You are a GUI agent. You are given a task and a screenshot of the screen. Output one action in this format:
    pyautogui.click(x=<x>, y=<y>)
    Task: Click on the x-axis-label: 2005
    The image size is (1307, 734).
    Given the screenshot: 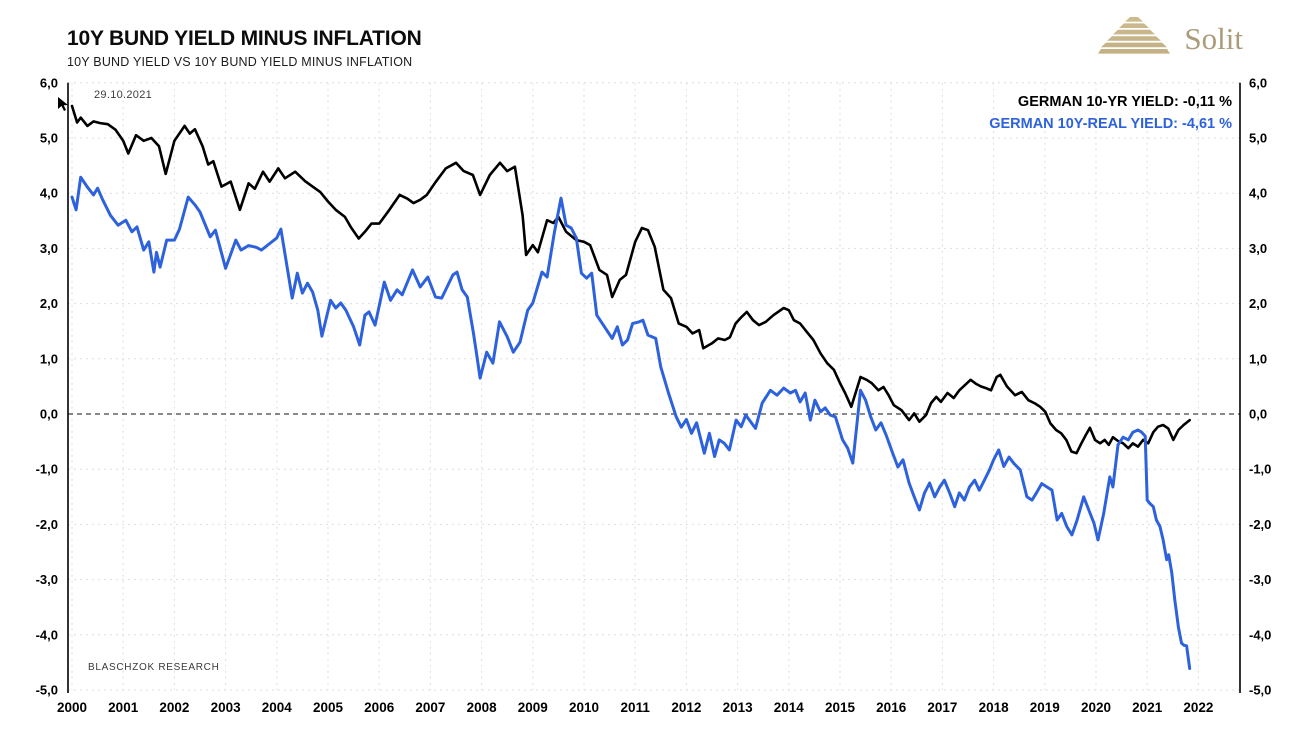 What is the action you would take?
    pyautogui.click(x=328, y=707)
    